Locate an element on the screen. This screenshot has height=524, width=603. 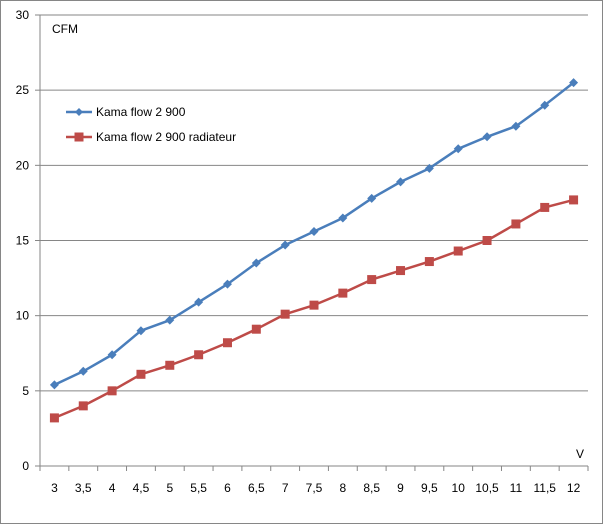
x-tick-label-3,5: 3,5 is located at coordinates (83, 488).